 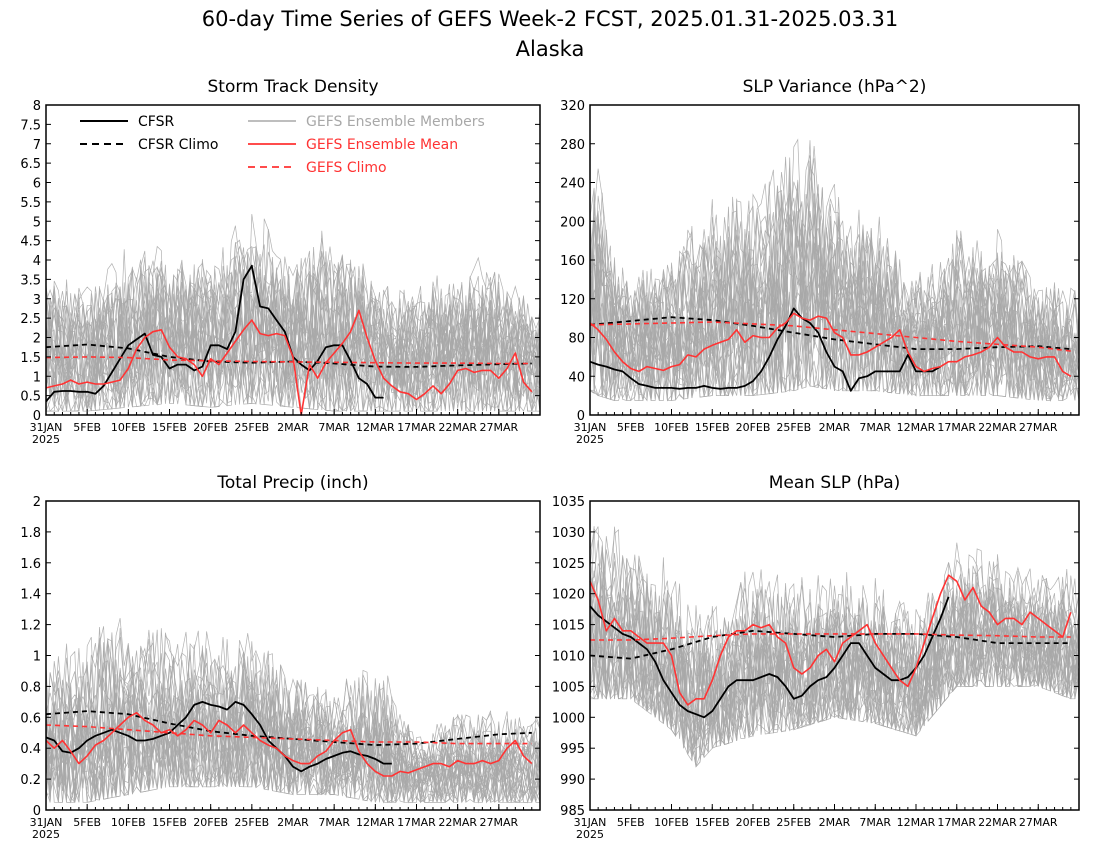 What do you see at coordinates (37, 145) in the screenshot?
I see `y-tick-label: 7` at bounding box center [37, 145].